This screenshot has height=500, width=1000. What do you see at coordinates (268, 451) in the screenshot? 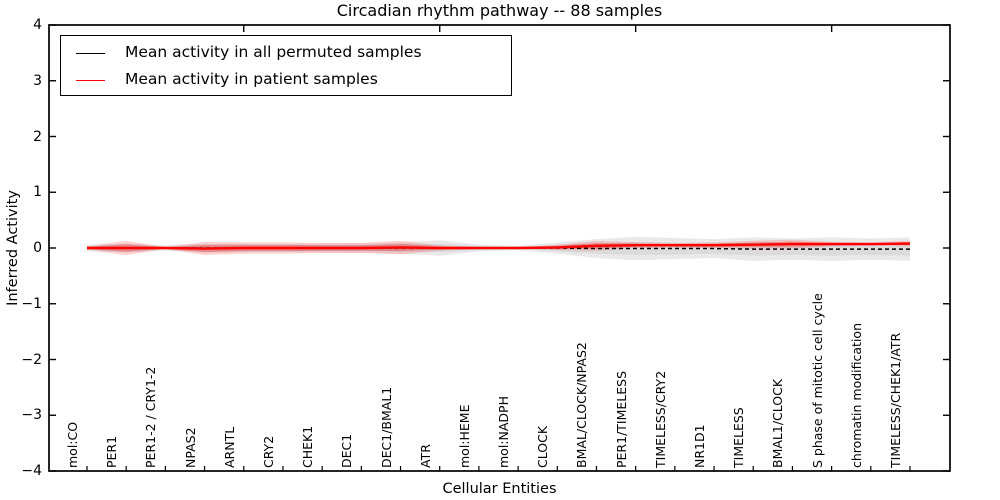
I see `x-tick-label: CRY2` at bounding box center [268, 451].